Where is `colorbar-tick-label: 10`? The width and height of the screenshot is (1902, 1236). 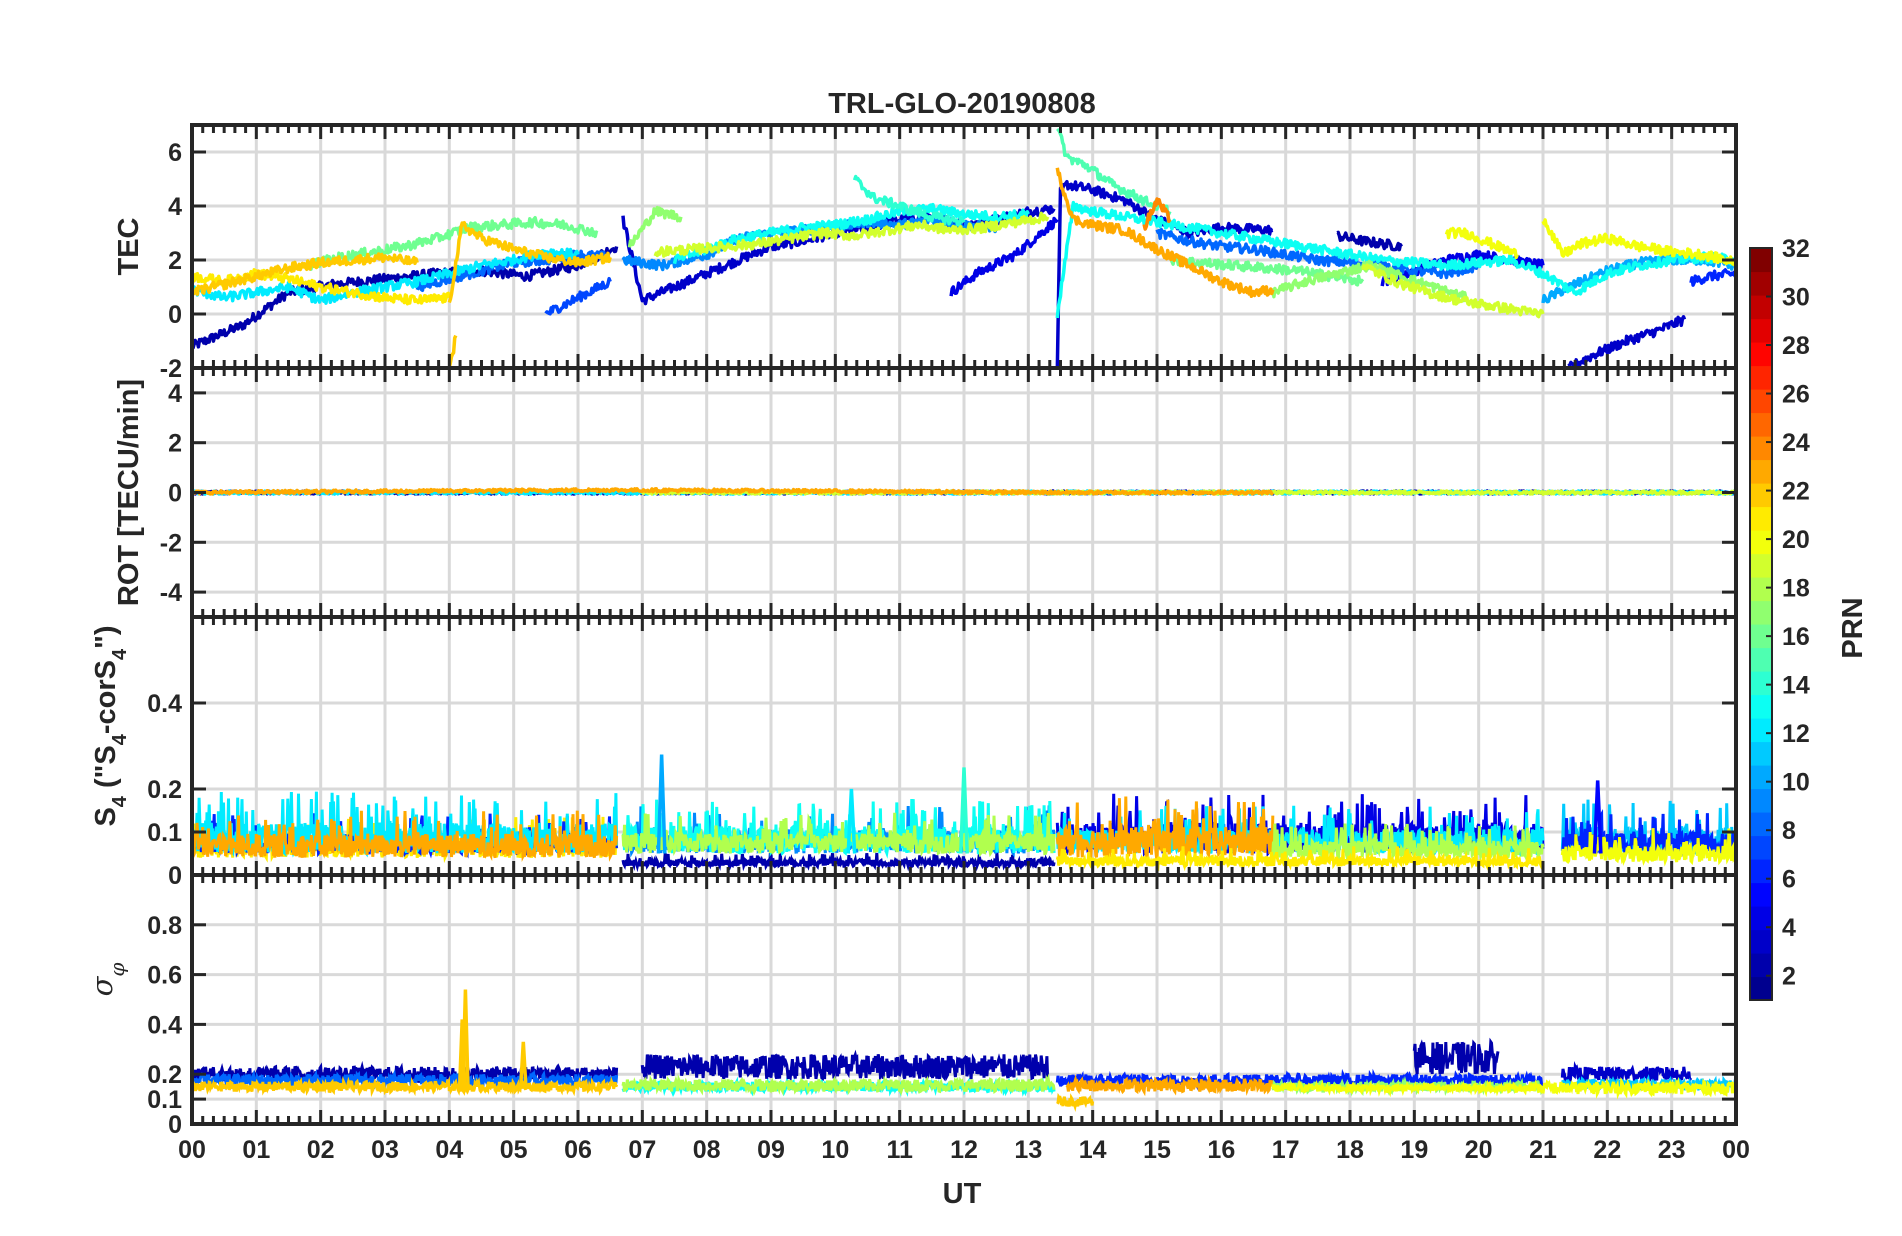
colorbar-tick-label: 10 is located at coordinates (1796, 783).